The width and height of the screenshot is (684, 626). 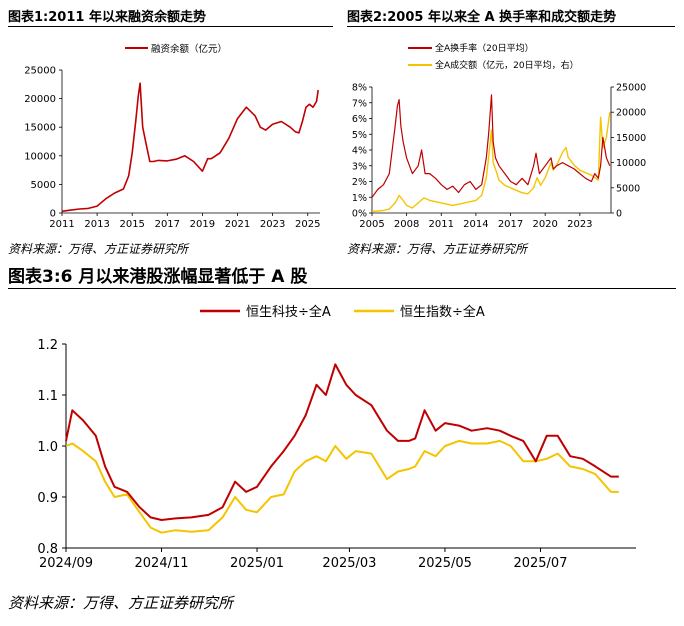 What do you see at coordinates (507, 65) in the screenshot?
I see `chart2-legend-label-value: 全A成交额（亿元，20日平均，右）` at bounding box center [507, 65].